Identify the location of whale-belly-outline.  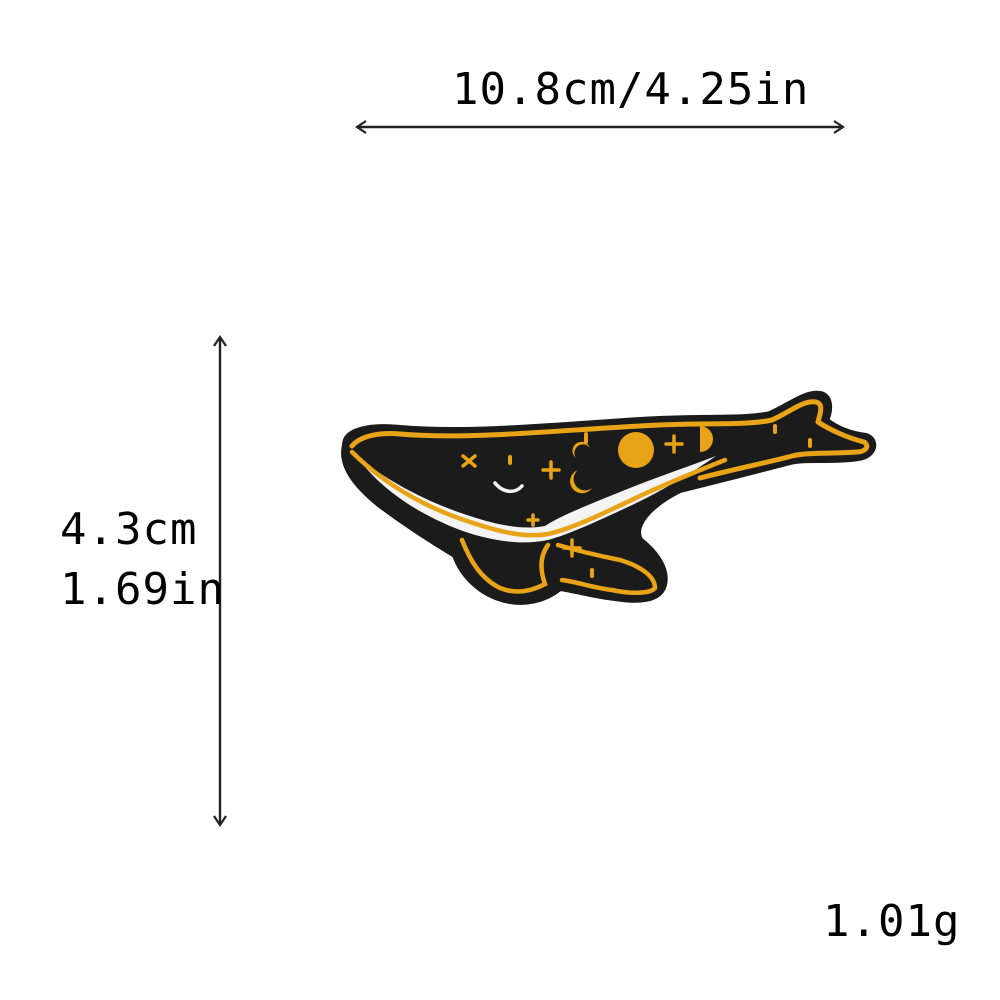
(538, 493).